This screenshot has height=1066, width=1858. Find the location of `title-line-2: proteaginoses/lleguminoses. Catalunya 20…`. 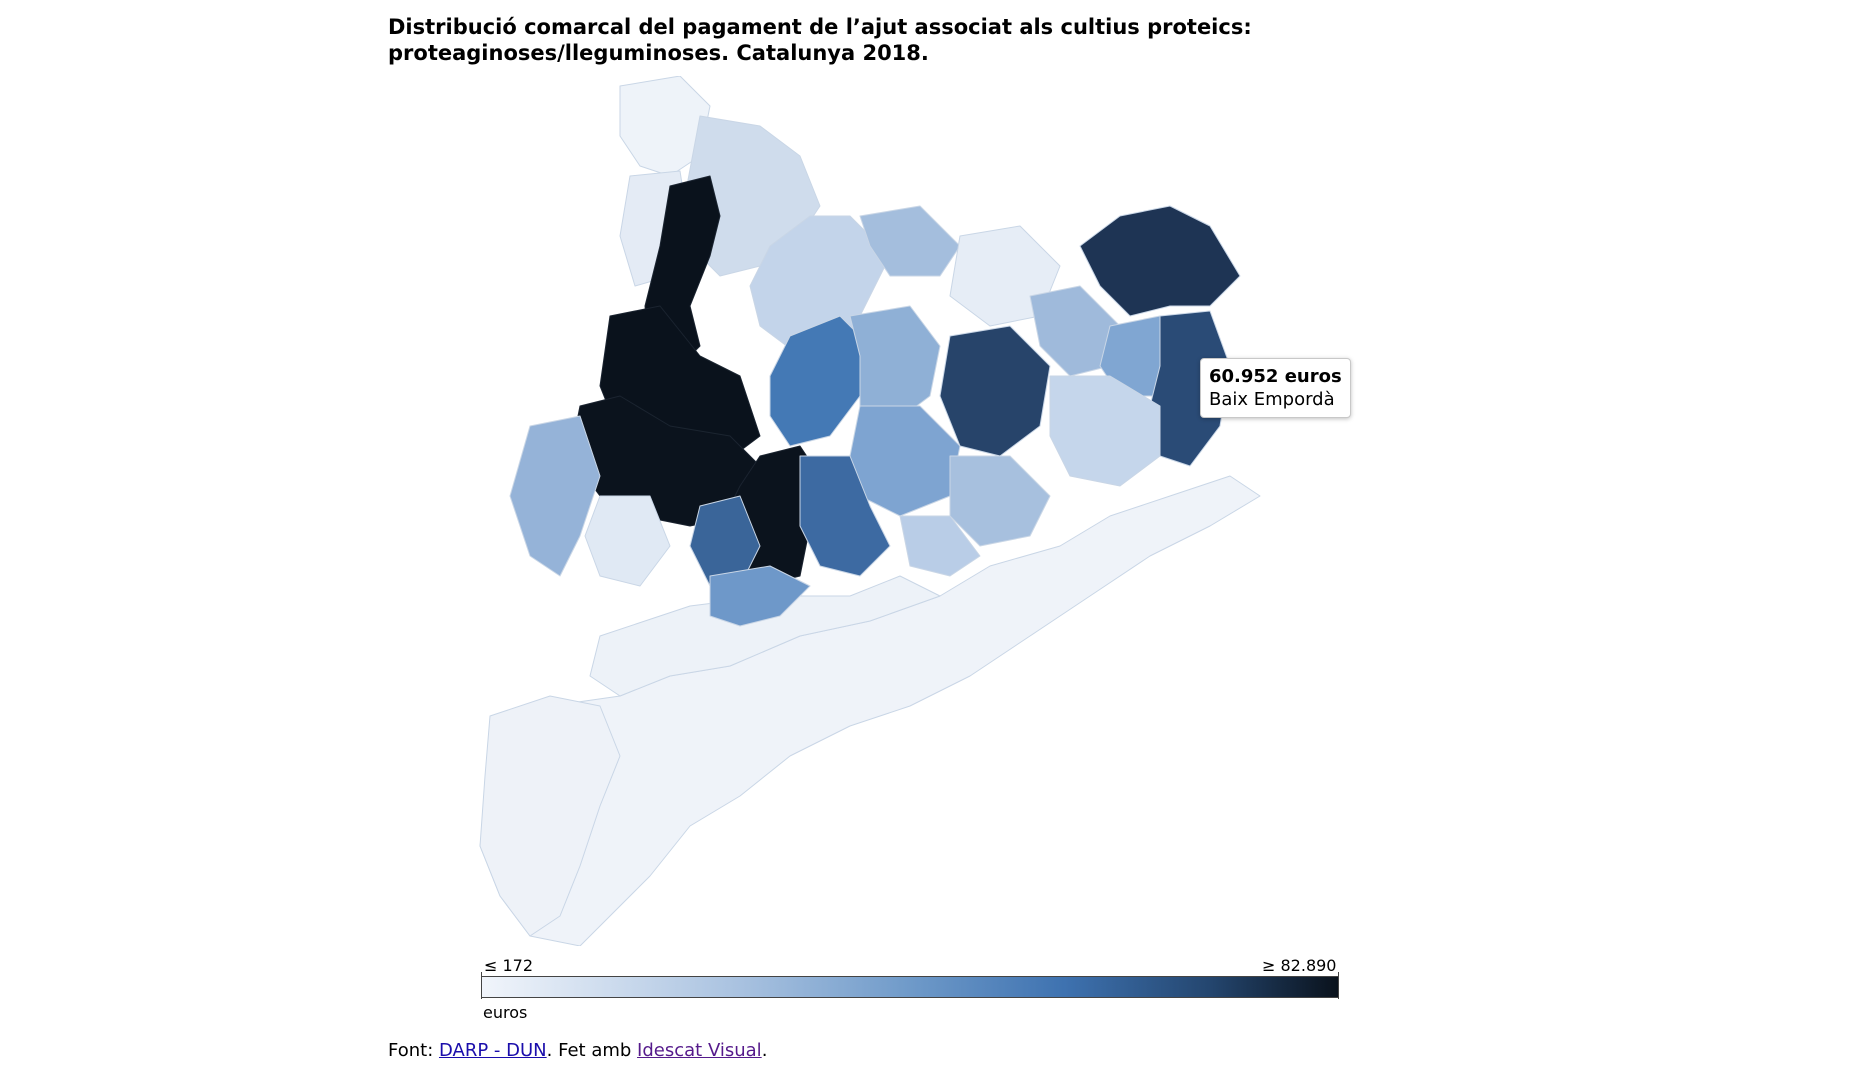

title-line-2: proteaginoses/lleguminoses. Catalunya 20… is located at coordinates (658, 53).